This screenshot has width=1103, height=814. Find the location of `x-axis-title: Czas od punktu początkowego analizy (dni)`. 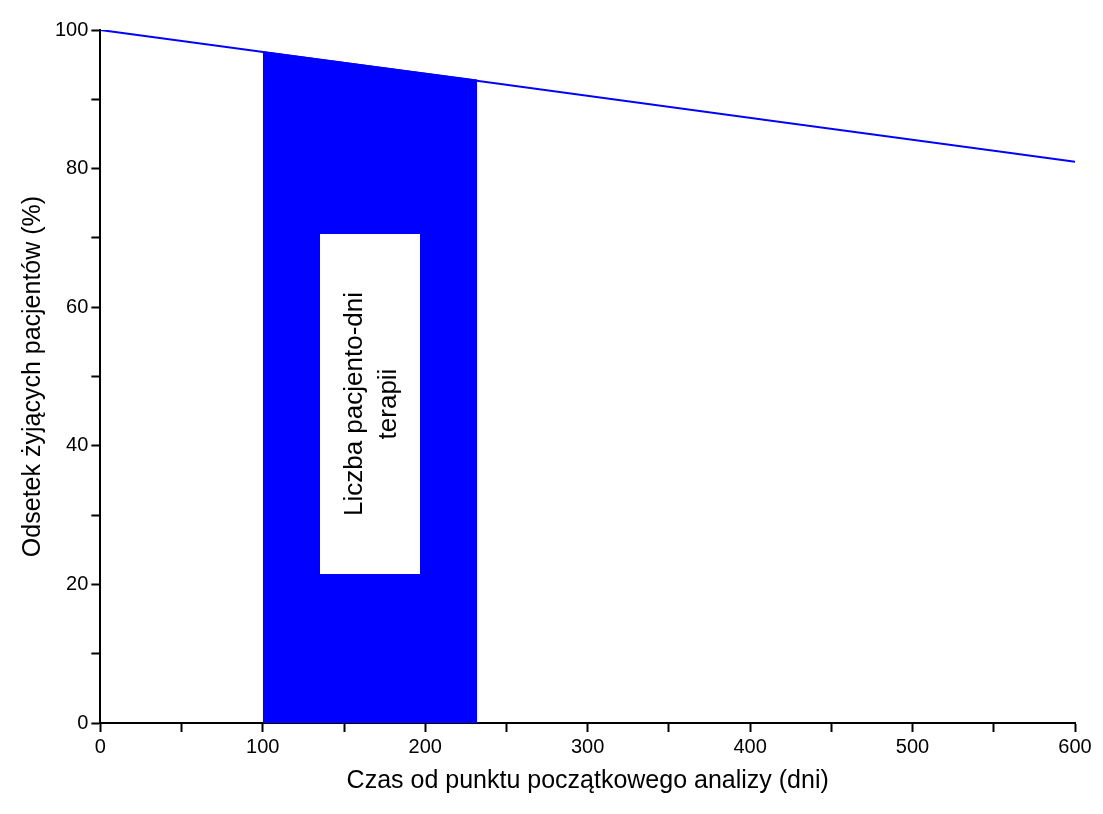

x-axis-title: Czas od punktu początkowego analizy (dni) is located at coordinates (587, 778).